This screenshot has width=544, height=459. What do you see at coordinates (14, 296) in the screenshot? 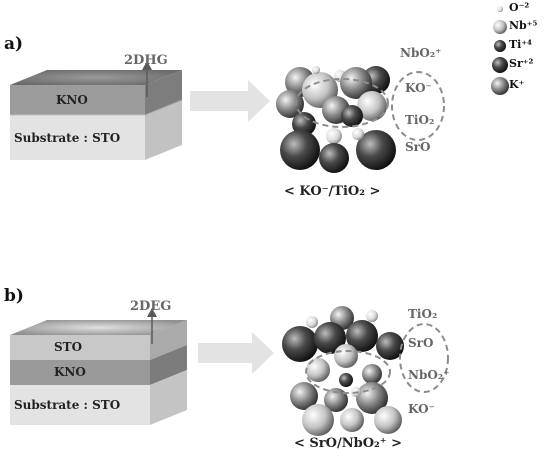
I see `panel-b-label: b)` at bounding box center [14, 296].